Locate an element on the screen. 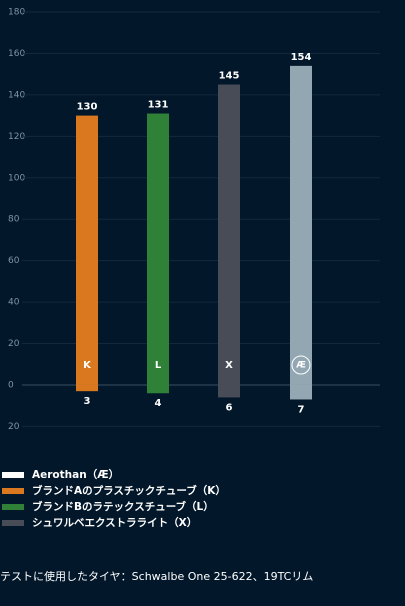 This screenshot has width=405, height=606. x-tick-label: Æ is located at coordinates (301, 366).